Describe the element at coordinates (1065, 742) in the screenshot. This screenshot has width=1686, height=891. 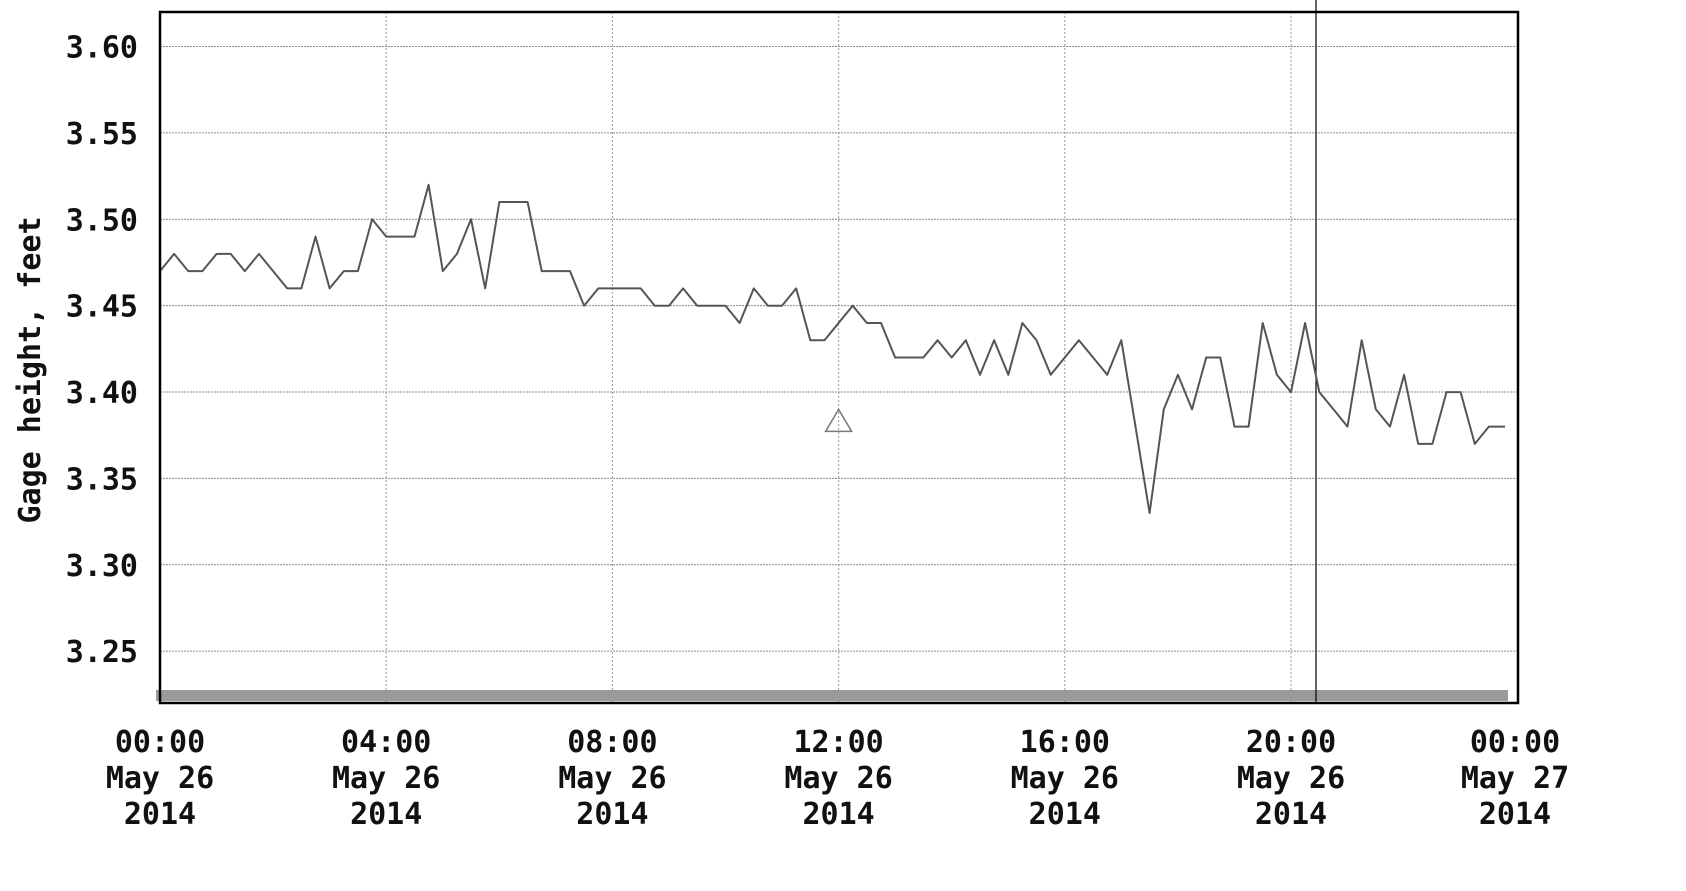
I see `x-tick-label: 16:00` at that location.